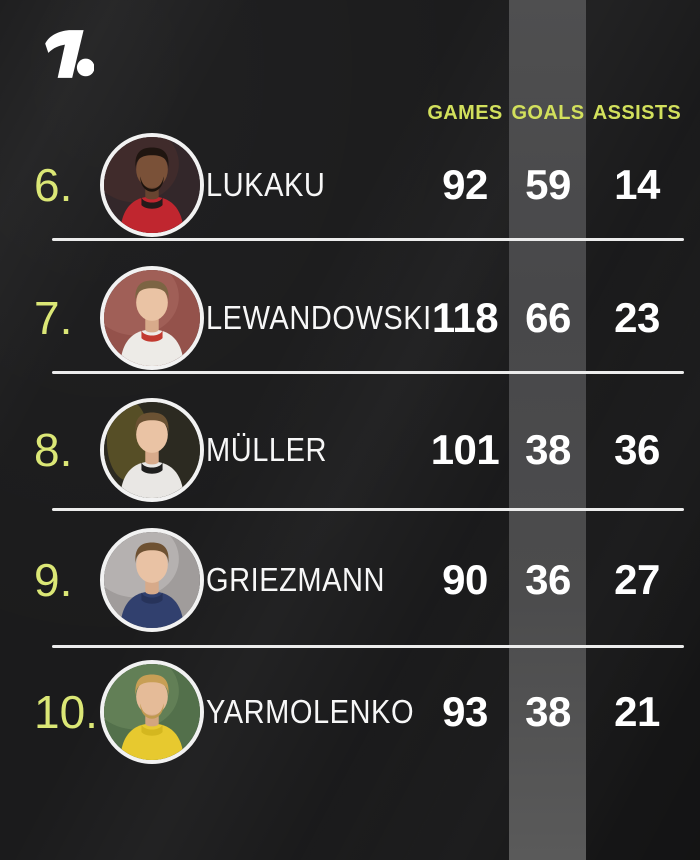  What do you see at coordinates (350, 450) in the screenshot?
I see `player-row-muller: 8. MÜLLER 101 38 36` at bounding box center [350, 450].